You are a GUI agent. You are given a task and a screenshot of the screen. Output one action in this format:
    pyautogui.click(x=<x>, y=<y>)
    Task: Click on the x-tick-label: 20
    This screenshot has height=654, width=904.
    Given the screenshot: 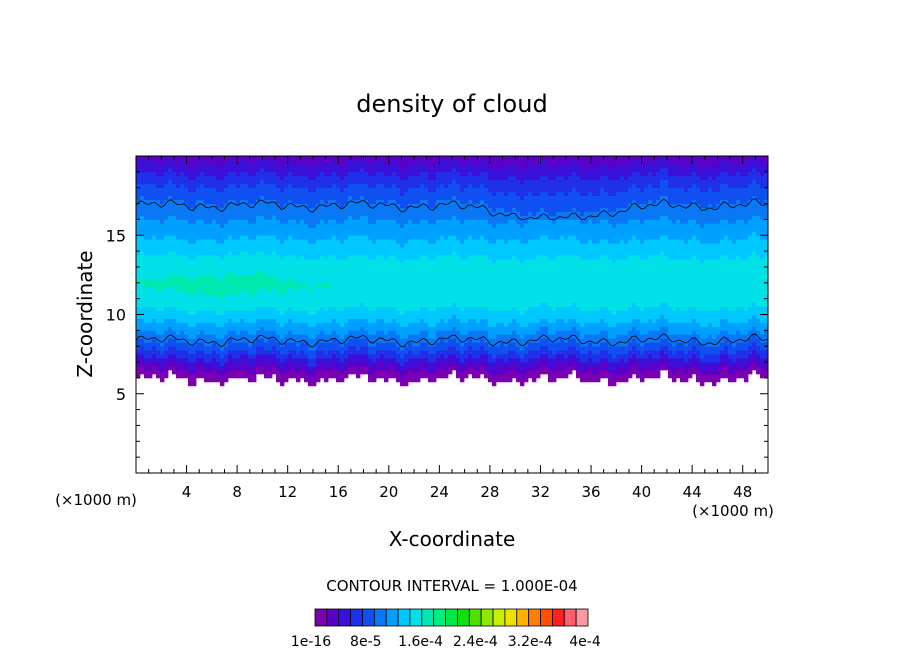 What is the action you would take?
    pyautogui.click(x=388, y=492)
    